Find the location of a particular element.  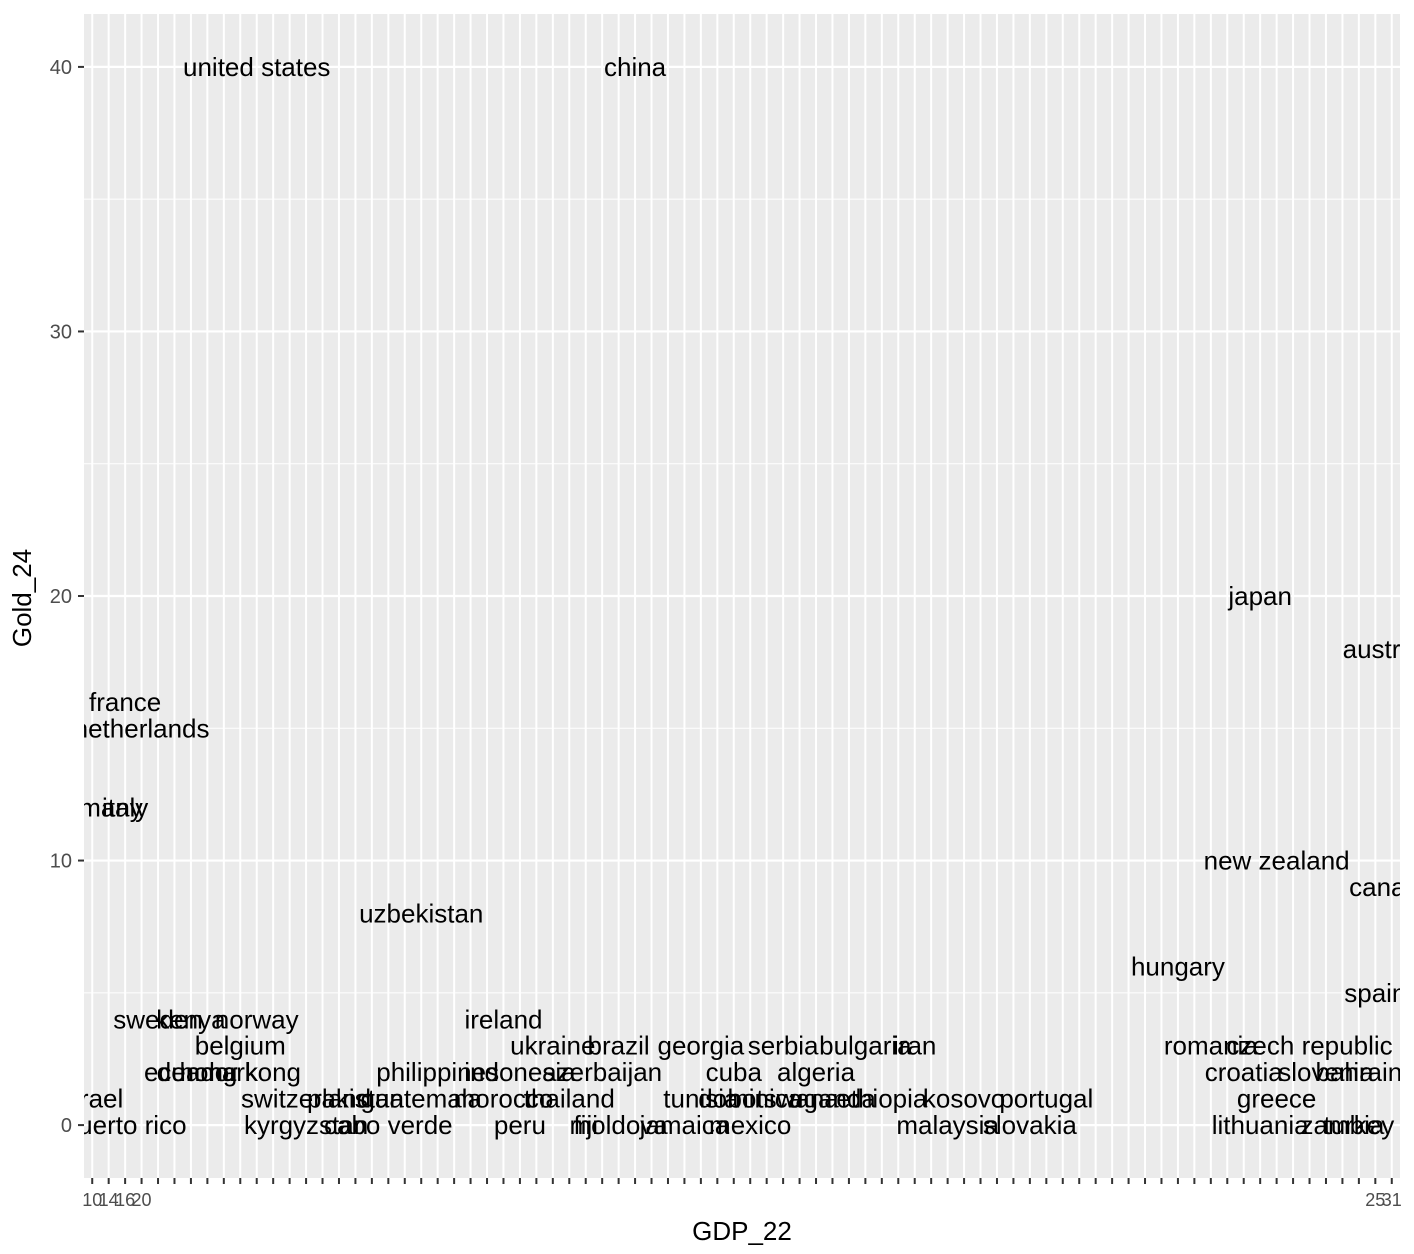

point-label: azerbaijan is located at coordinates (602, 1072).